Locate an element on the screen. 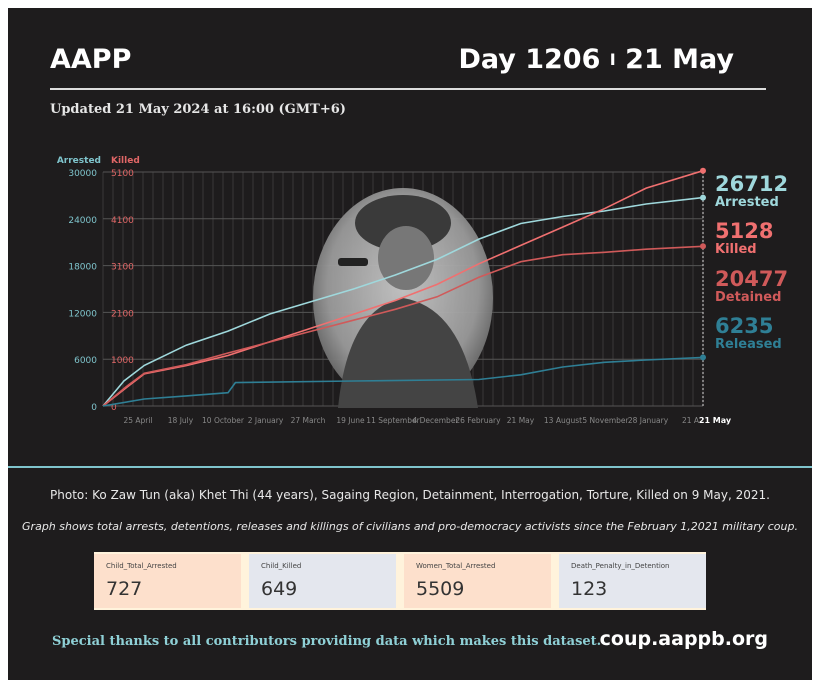 Image resolution: width=820 pixels, height=687 pixels. series-line-released is located at coordinates (403, 381).